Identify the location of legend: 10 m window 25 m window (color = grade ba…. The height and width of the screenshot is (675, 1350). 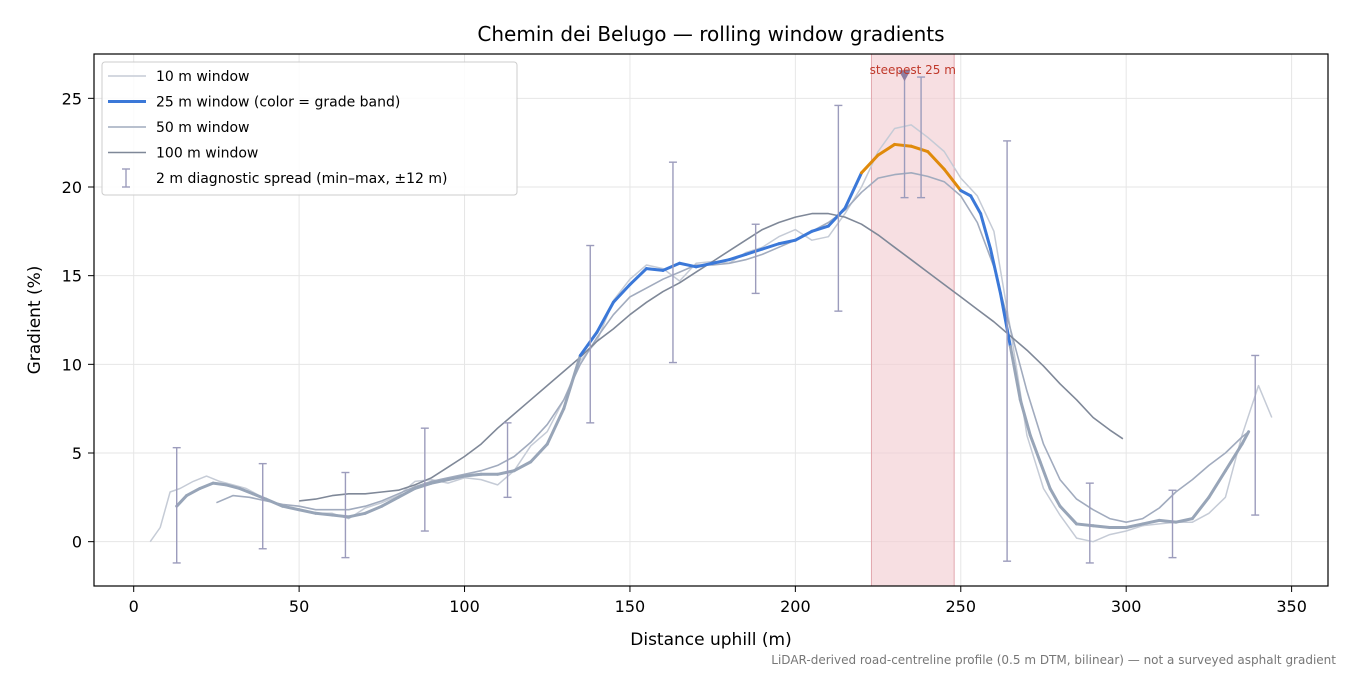
(309, 128).